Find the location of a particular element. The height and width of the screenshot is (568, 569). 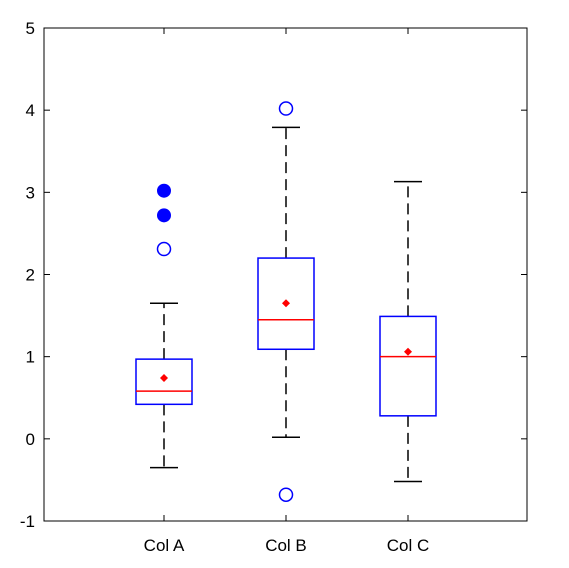

y-tick-label: 5 is located at coordinates (30, 28).